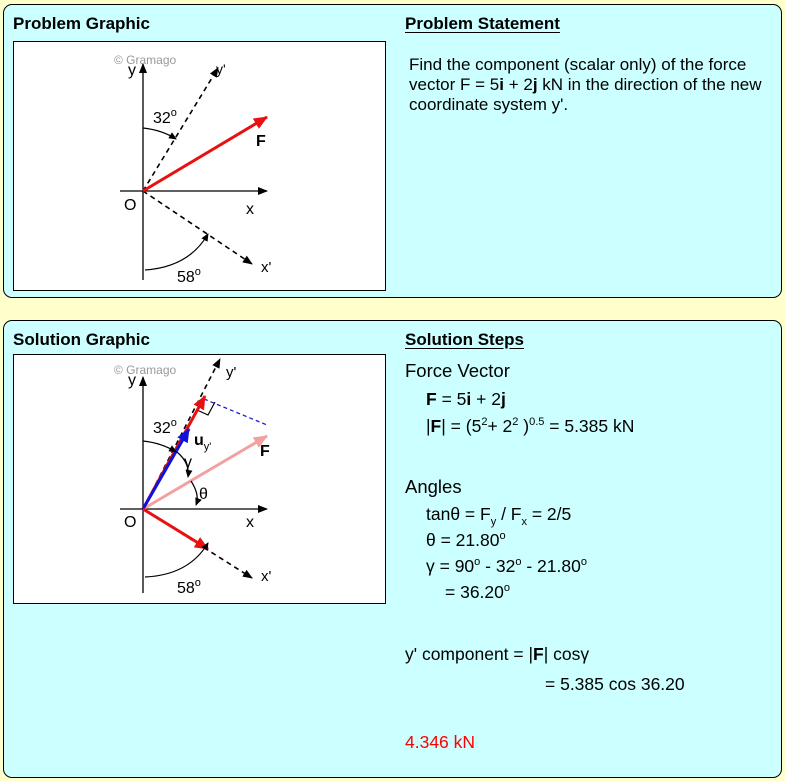 This screenshot has width=785, height=781. What do you see at coordinates (498, 566) in the screenshot?
I see `gamma-b: - 32` at bounding box center [498, 566].